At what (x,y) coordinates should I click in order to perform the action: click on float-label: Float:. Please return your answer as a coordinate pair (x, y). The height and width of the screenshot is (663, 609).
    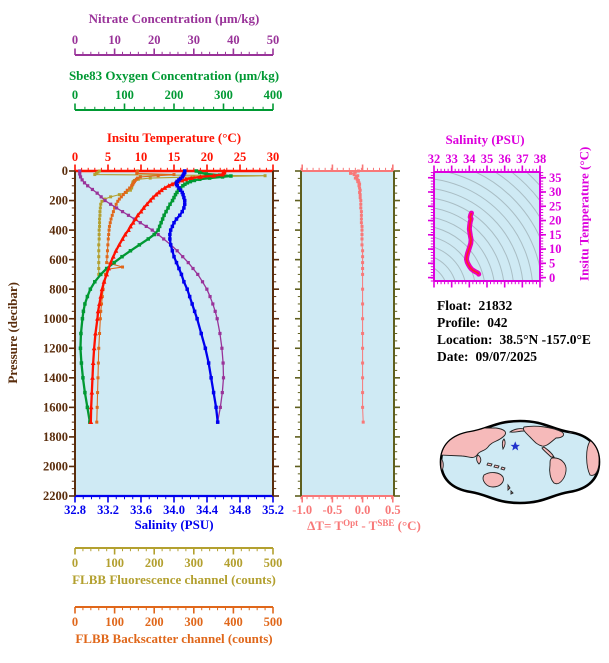
    Looking at the image, I should click on (454, 305).